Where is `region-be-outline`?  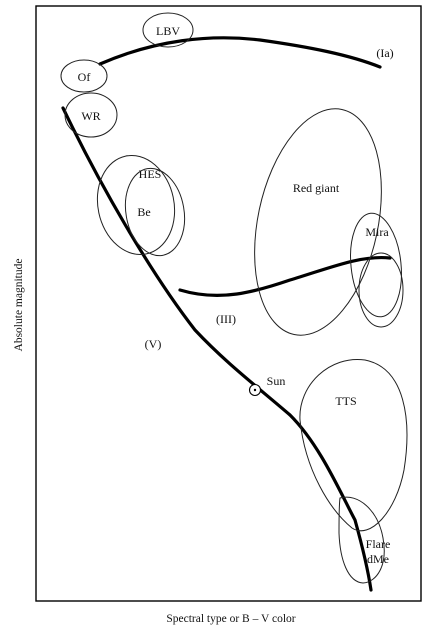 region-be-outline is located at coordinates (155, 212).